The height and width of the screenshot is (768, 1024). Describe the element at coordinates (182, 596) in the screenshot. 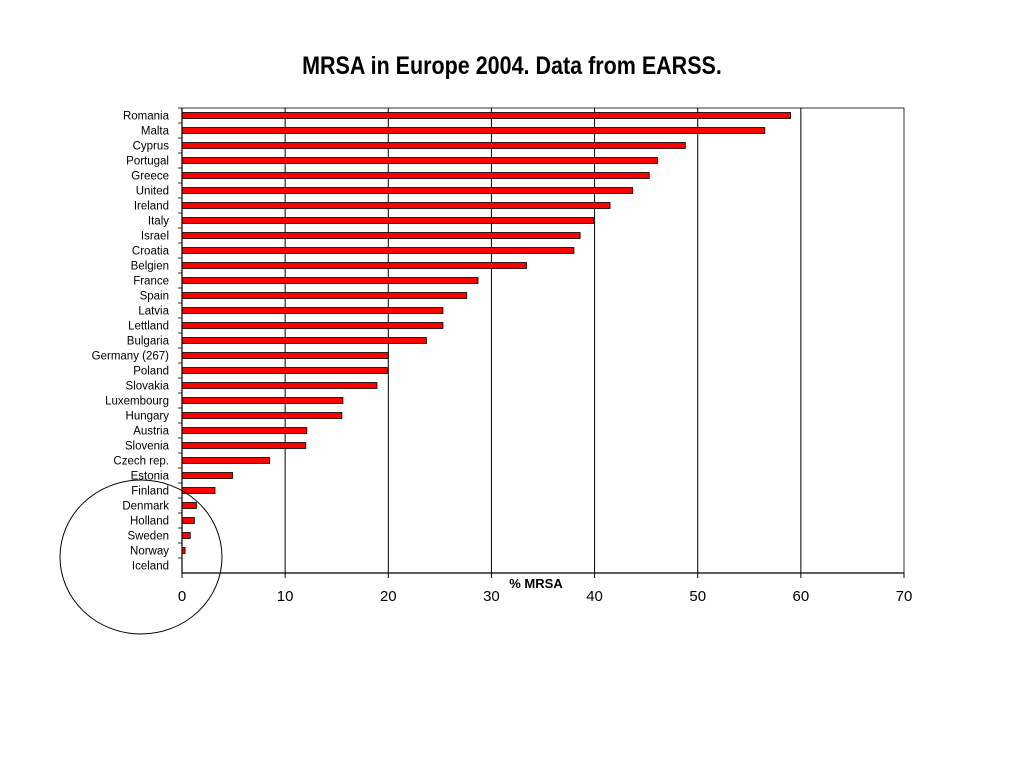

I see `x-tick-label: 0` at that location.